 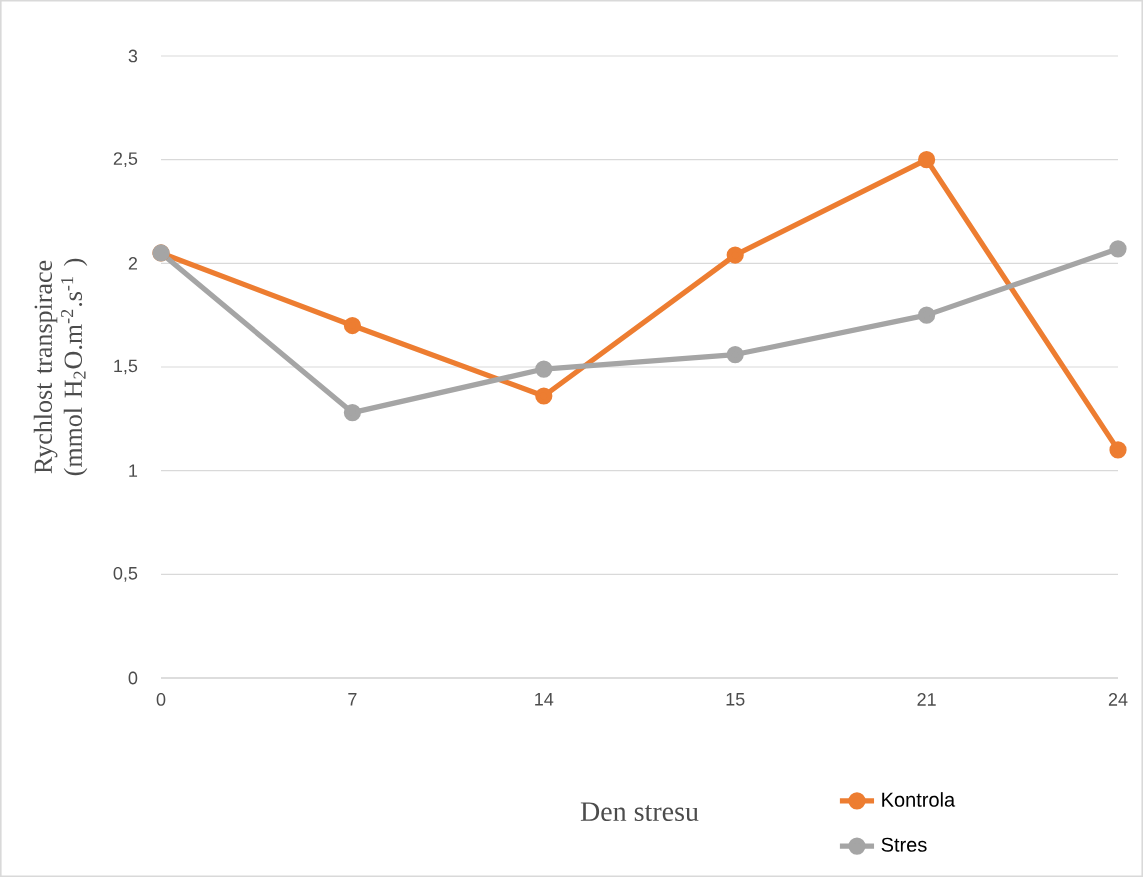 I want to click on y-tick-label: 3, so click(x=133, y=56).